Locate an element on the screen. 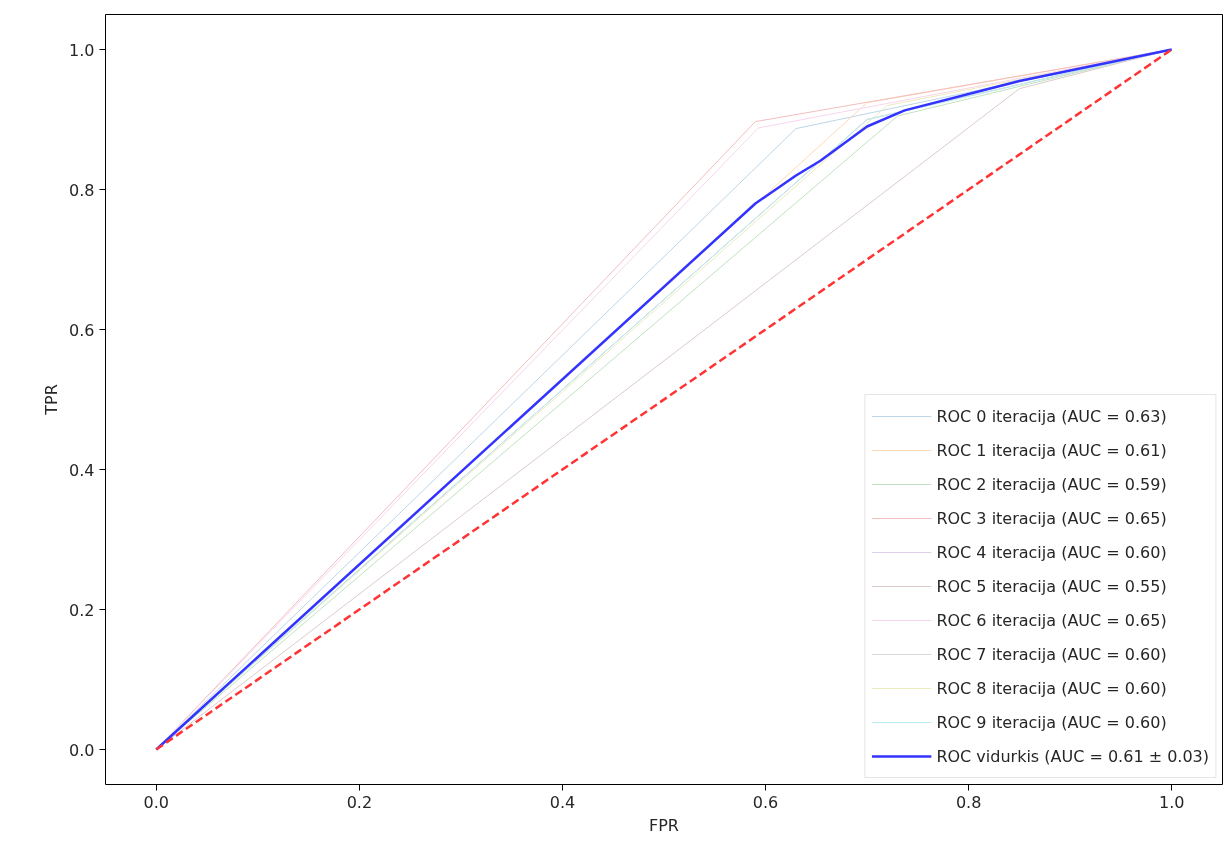 The image size is (1224, 856). legend-label: ROC 9 iteracija (AUC = 0.60) is located at coordinates (1051, 722).